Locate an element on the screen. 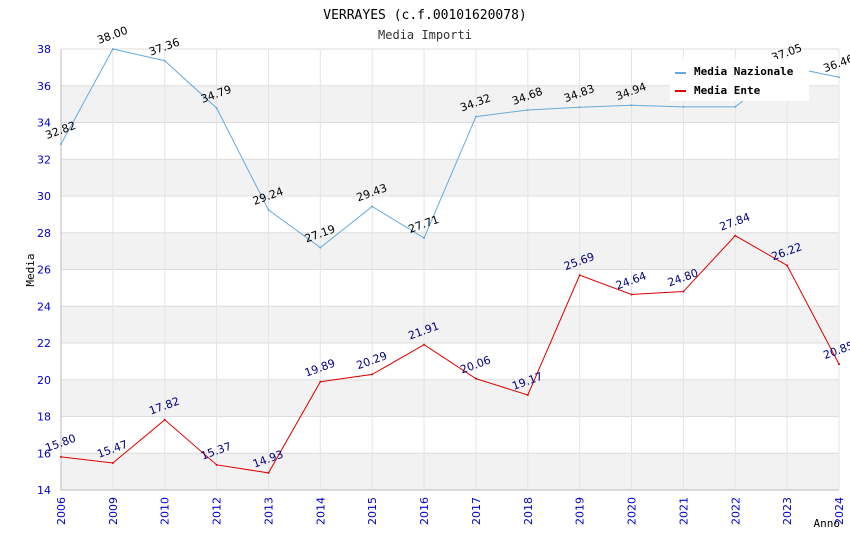  chart-subtitle: Media Importi is located at coordinates (425, 35).